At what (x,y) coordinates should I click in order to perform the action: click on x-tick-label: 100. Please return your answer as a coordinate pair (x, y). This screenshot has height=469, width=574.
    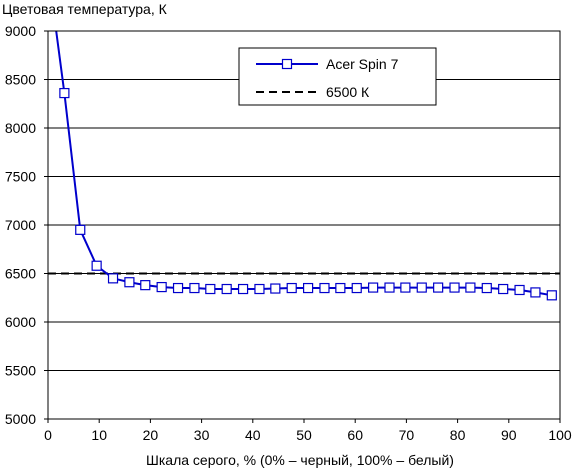
    Looking at the image, I should click on (560, 435).